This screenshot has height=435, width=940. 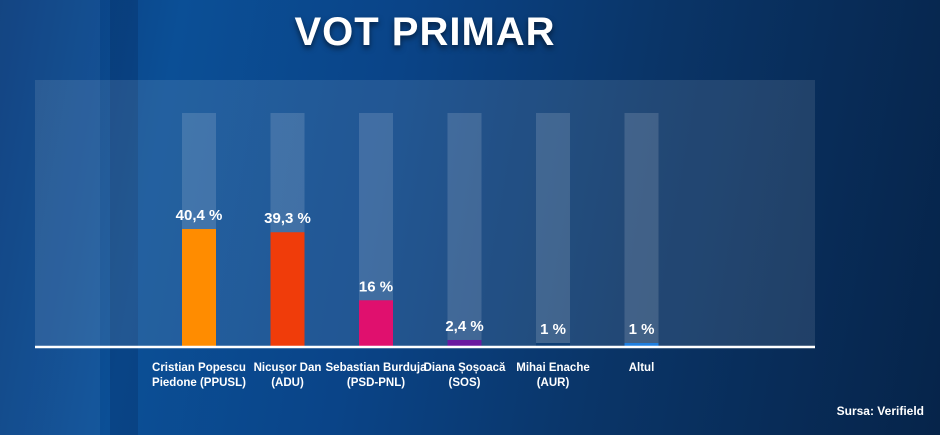 I want to click on data-label: 40,4 %, so click(x=199, y=215).